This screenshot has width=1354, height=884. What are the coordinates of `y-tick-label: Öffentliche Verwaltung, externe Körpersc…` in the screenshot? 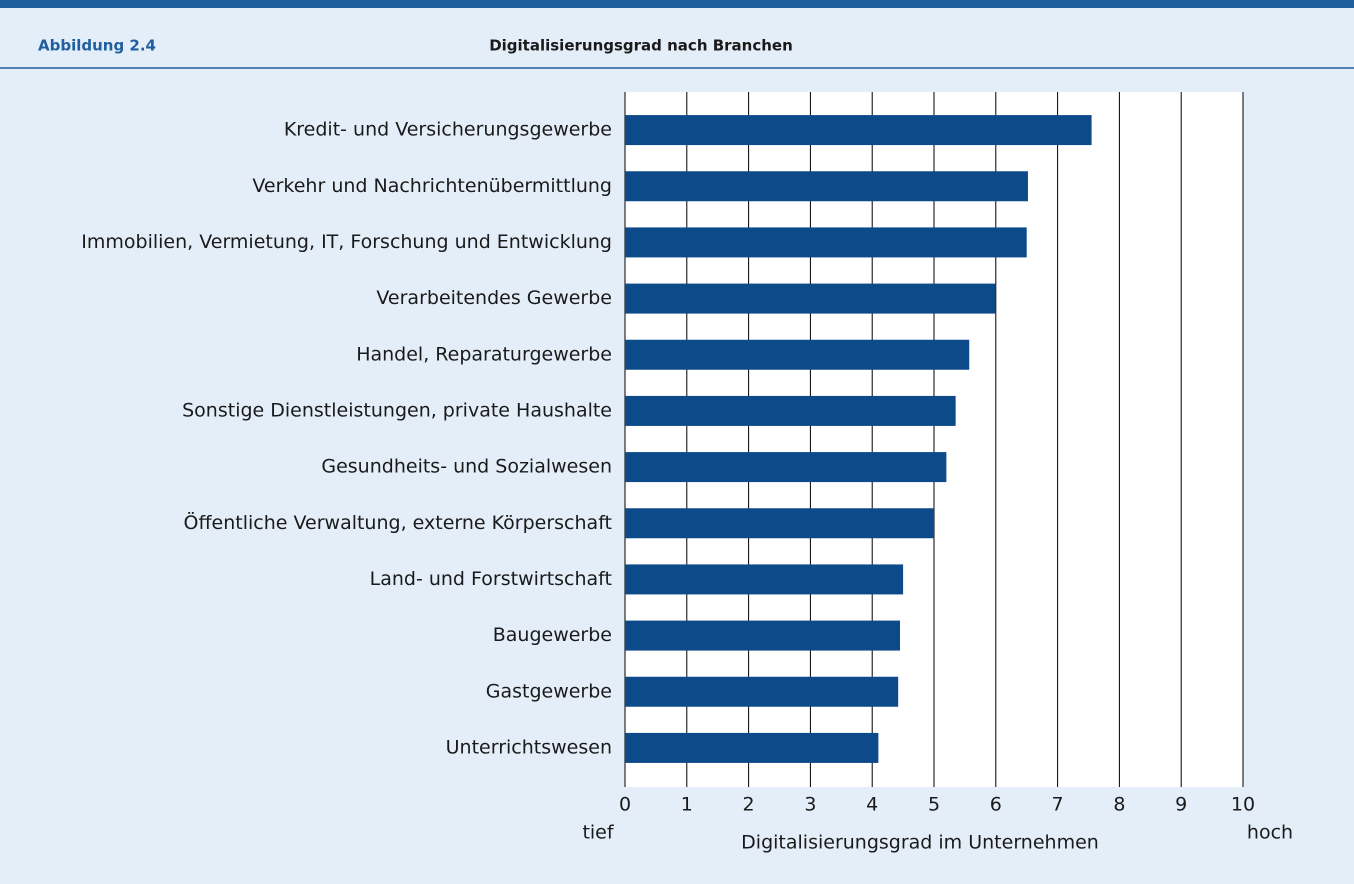 It's located at (398, 522).